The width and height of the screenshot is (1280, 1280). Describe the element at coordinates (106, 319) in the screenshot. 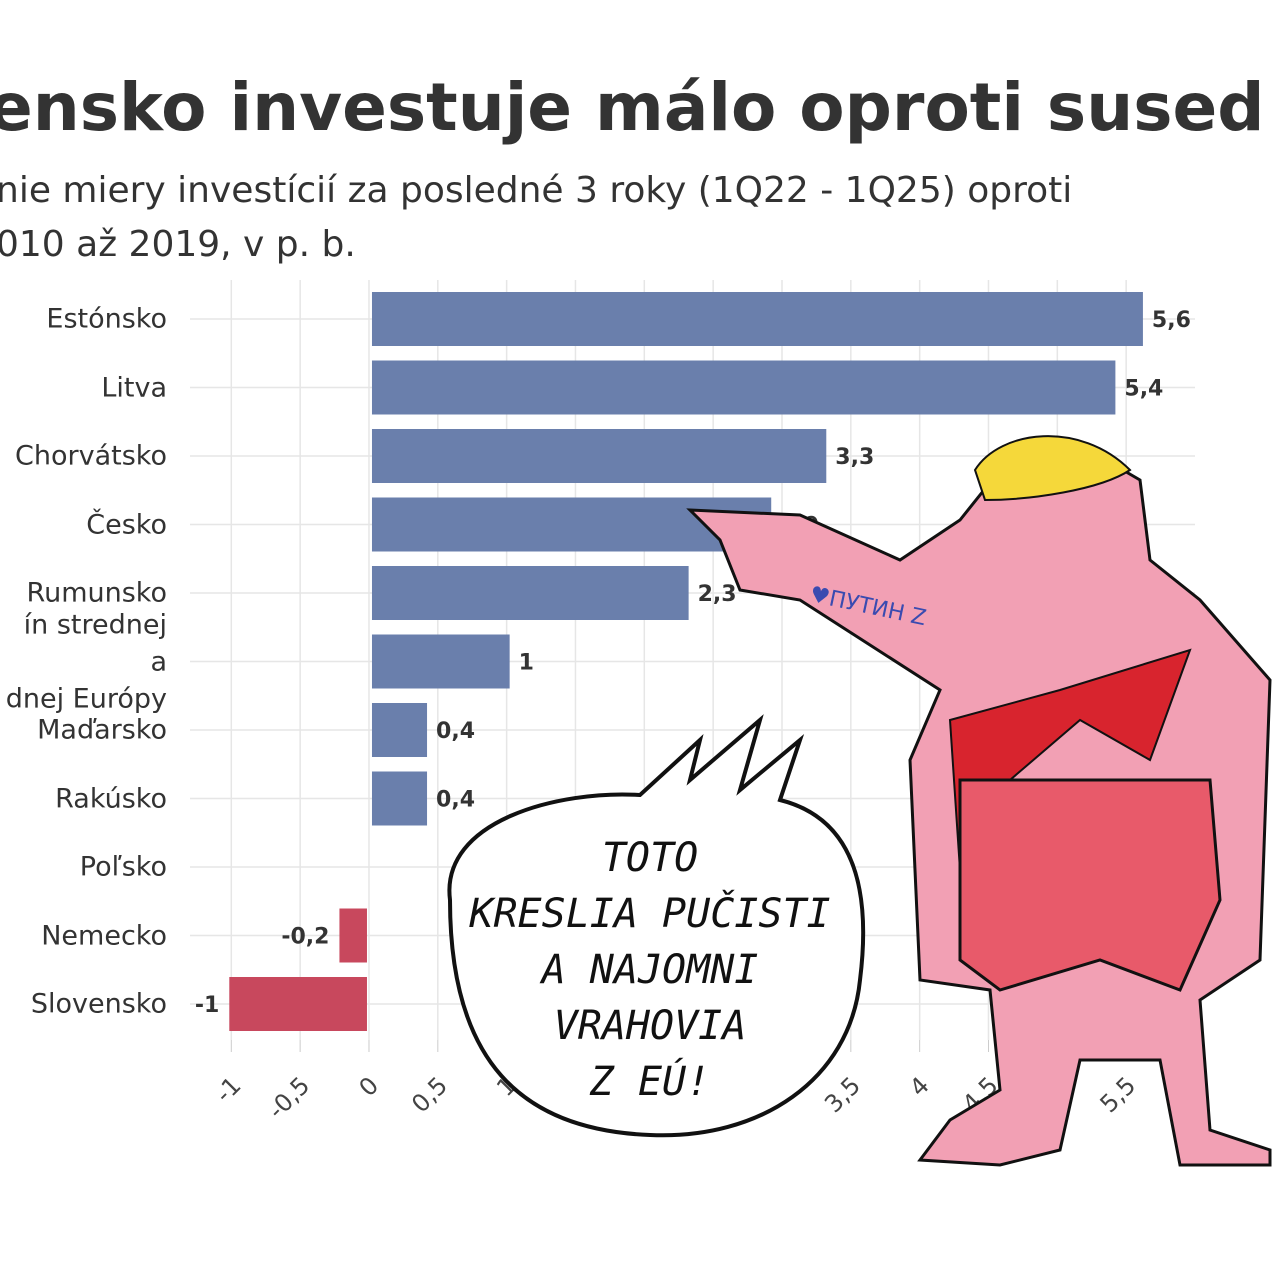

I see `y-tick-label: Estónsko` at that location.